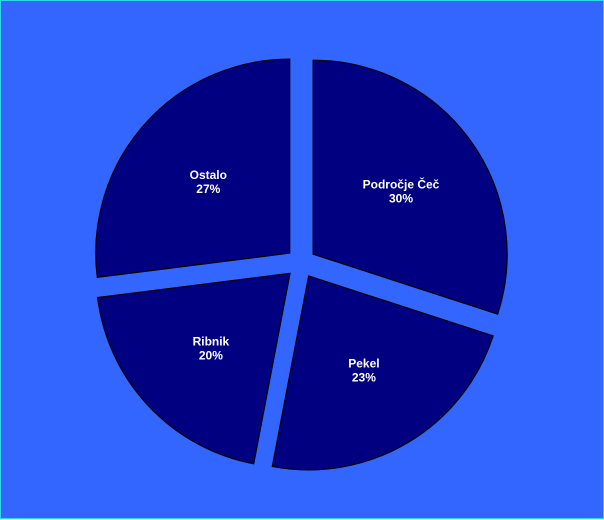  Describe the element at coordinates (211, 342) in the screenshot. I see `slice-name: Ribnik` at that location.